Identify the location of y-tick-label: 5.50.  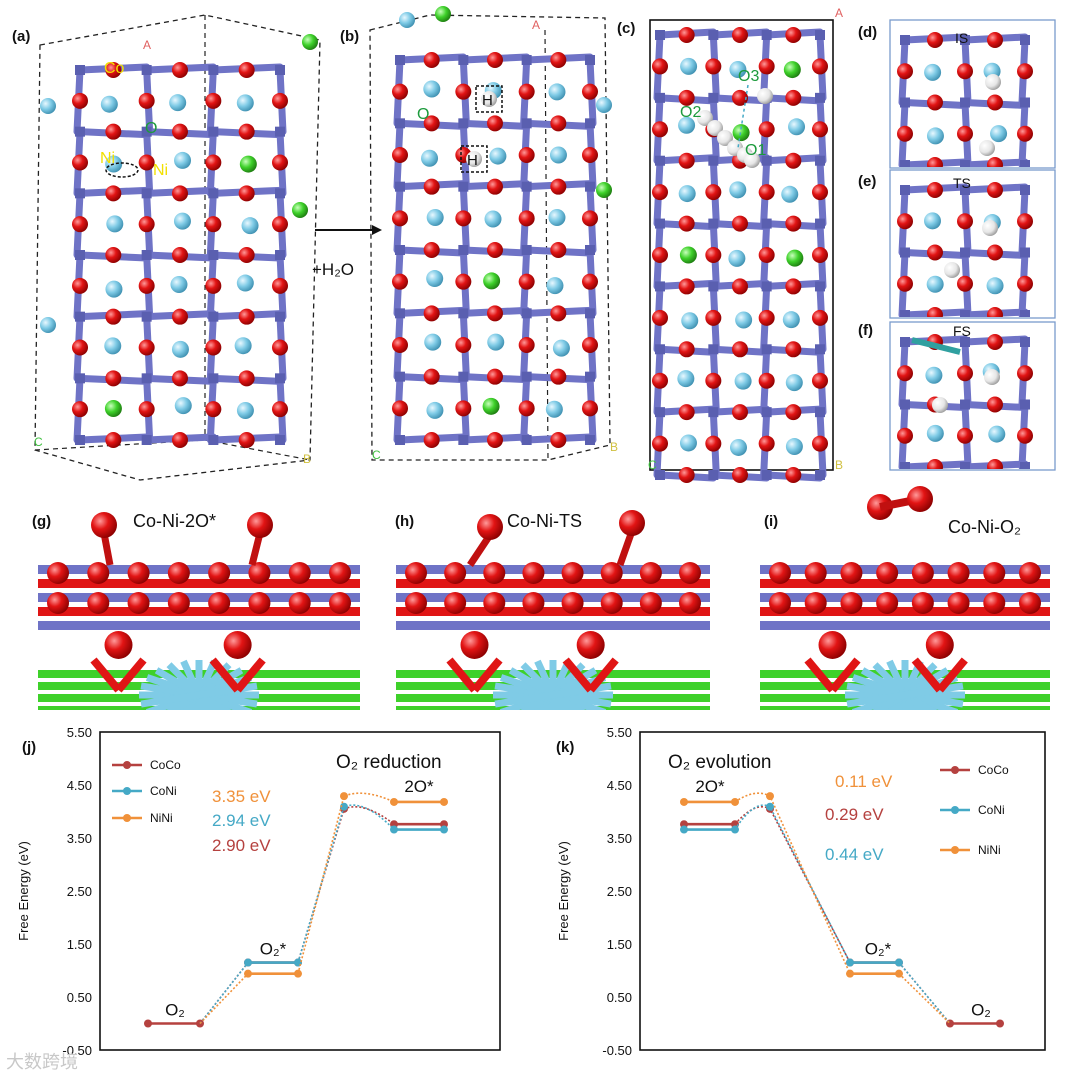
(619, 732).